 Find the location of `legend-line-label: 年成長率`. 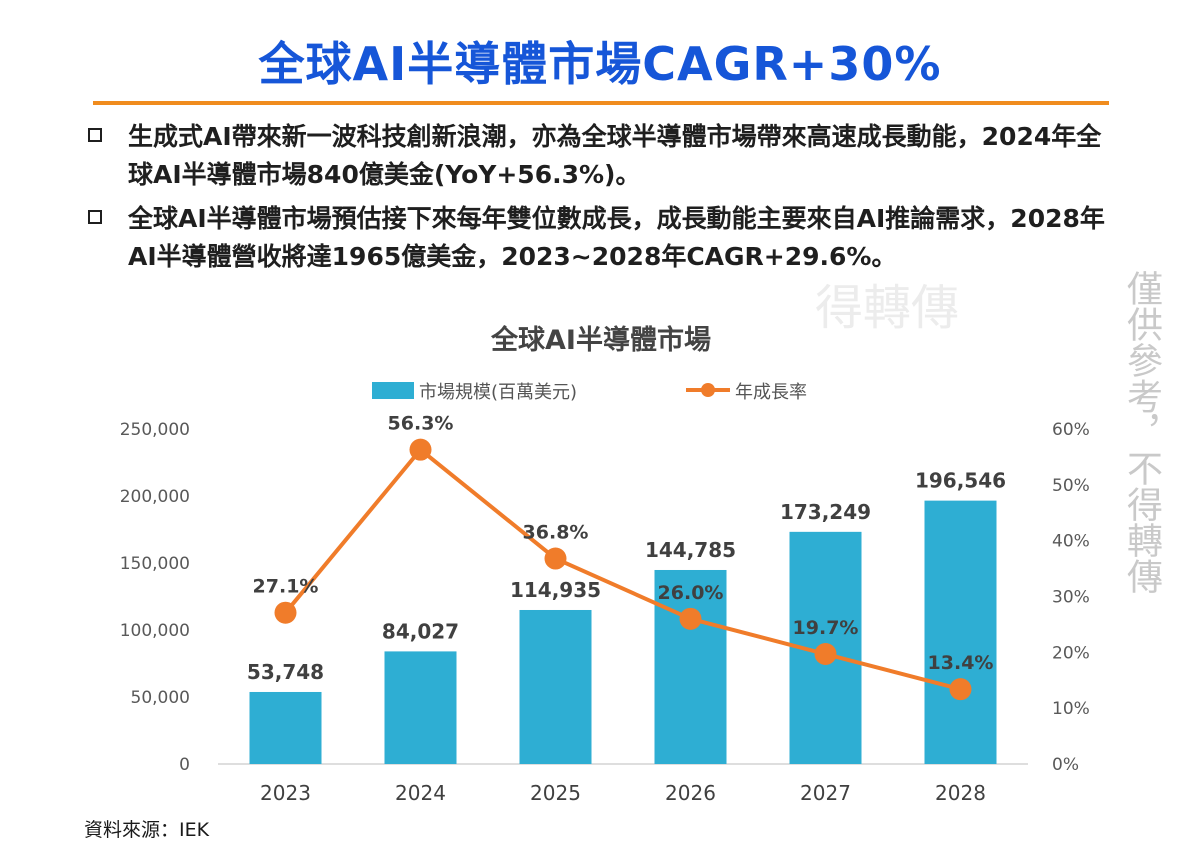

legend-line-label: 年成長率 is located at coordinates (771, 392).